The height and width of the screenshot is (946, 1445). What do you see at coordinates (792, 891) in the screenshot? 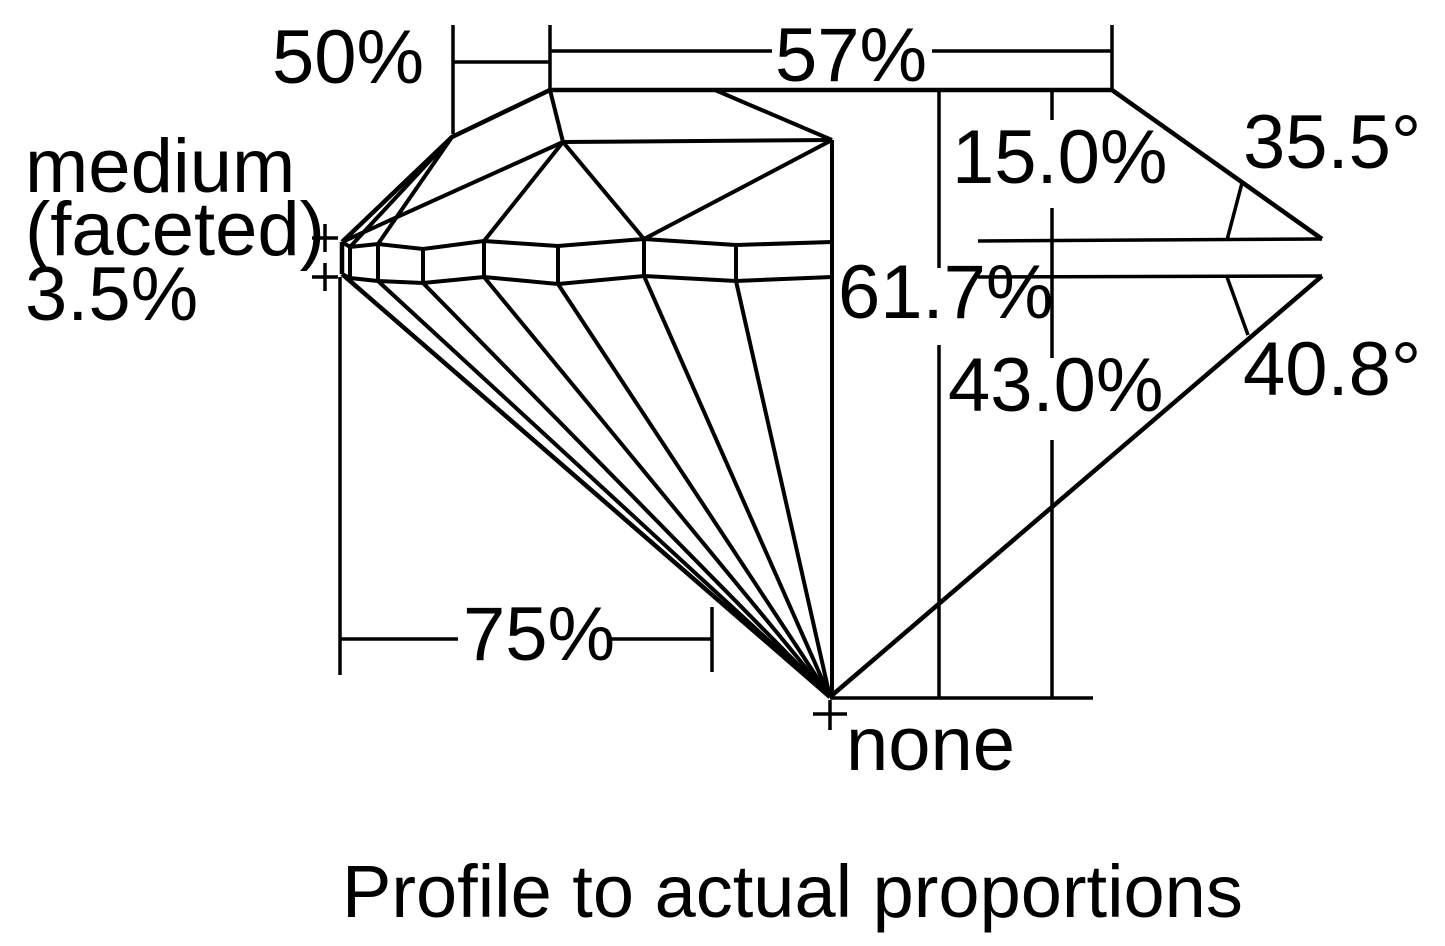
I see `caption: Profile to actual proportions` at bounding box center [792, 891].